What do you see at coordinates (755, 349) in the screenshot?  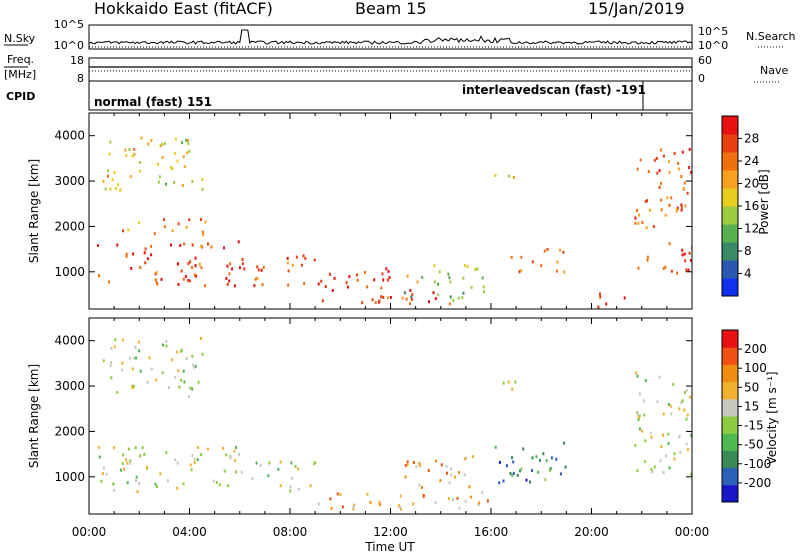 I see `colorbar-tick-label: 200` at bounding box center [755, 349].